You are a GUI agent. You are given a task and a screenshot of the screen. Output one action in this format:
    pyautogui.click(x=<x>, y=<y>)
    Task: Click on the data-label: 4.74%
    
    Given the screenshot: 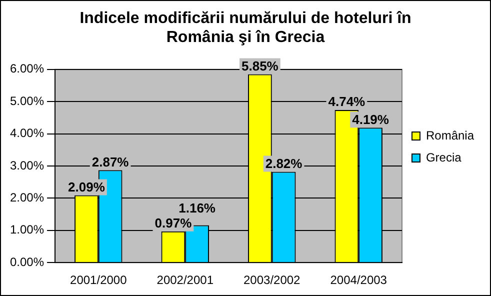 What is the action you would take?
    pyautogui.click(x=347, y=102)
    